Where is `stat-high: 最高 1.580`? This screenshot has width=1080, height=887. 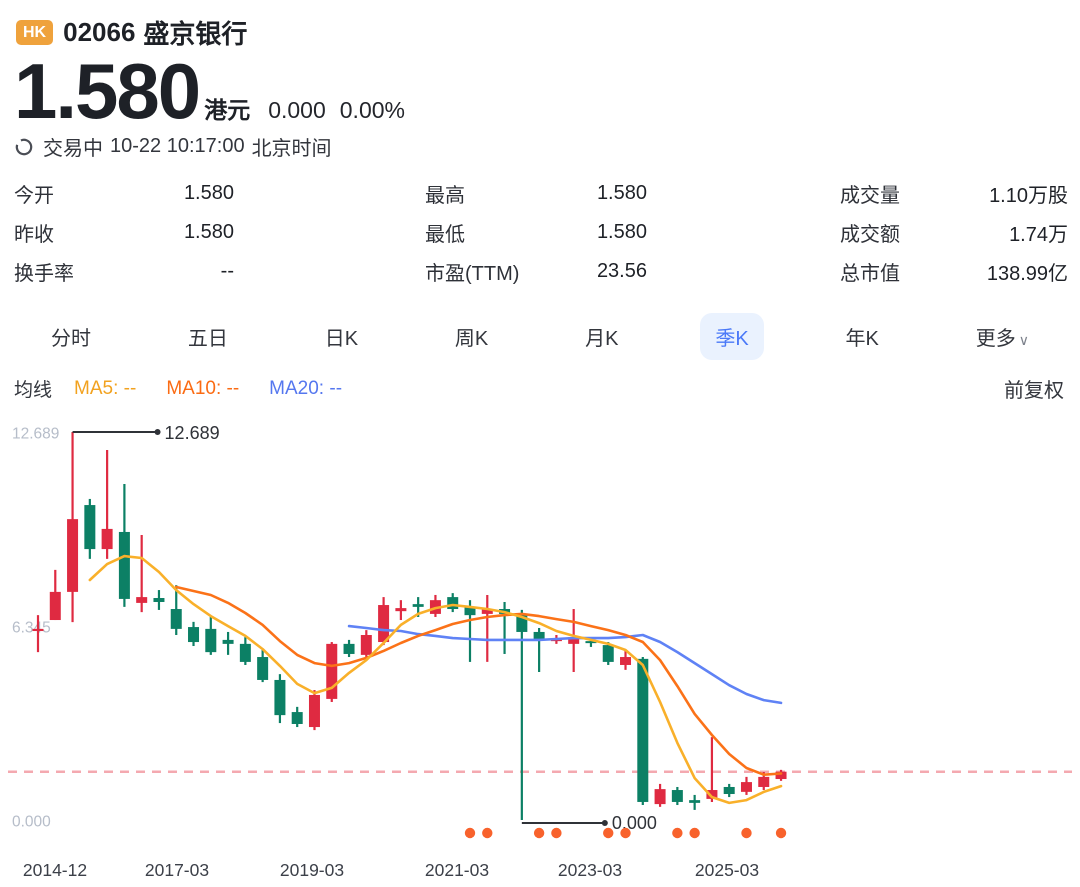 stat-high: 最高 1.580 is located at coordinates (536, 194).